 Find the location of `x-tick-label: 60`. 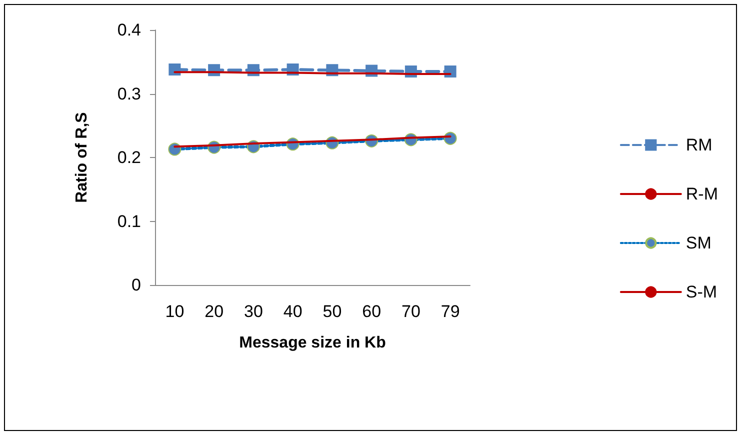

x-tick-label: 60 is located at coordinates (372, 311).